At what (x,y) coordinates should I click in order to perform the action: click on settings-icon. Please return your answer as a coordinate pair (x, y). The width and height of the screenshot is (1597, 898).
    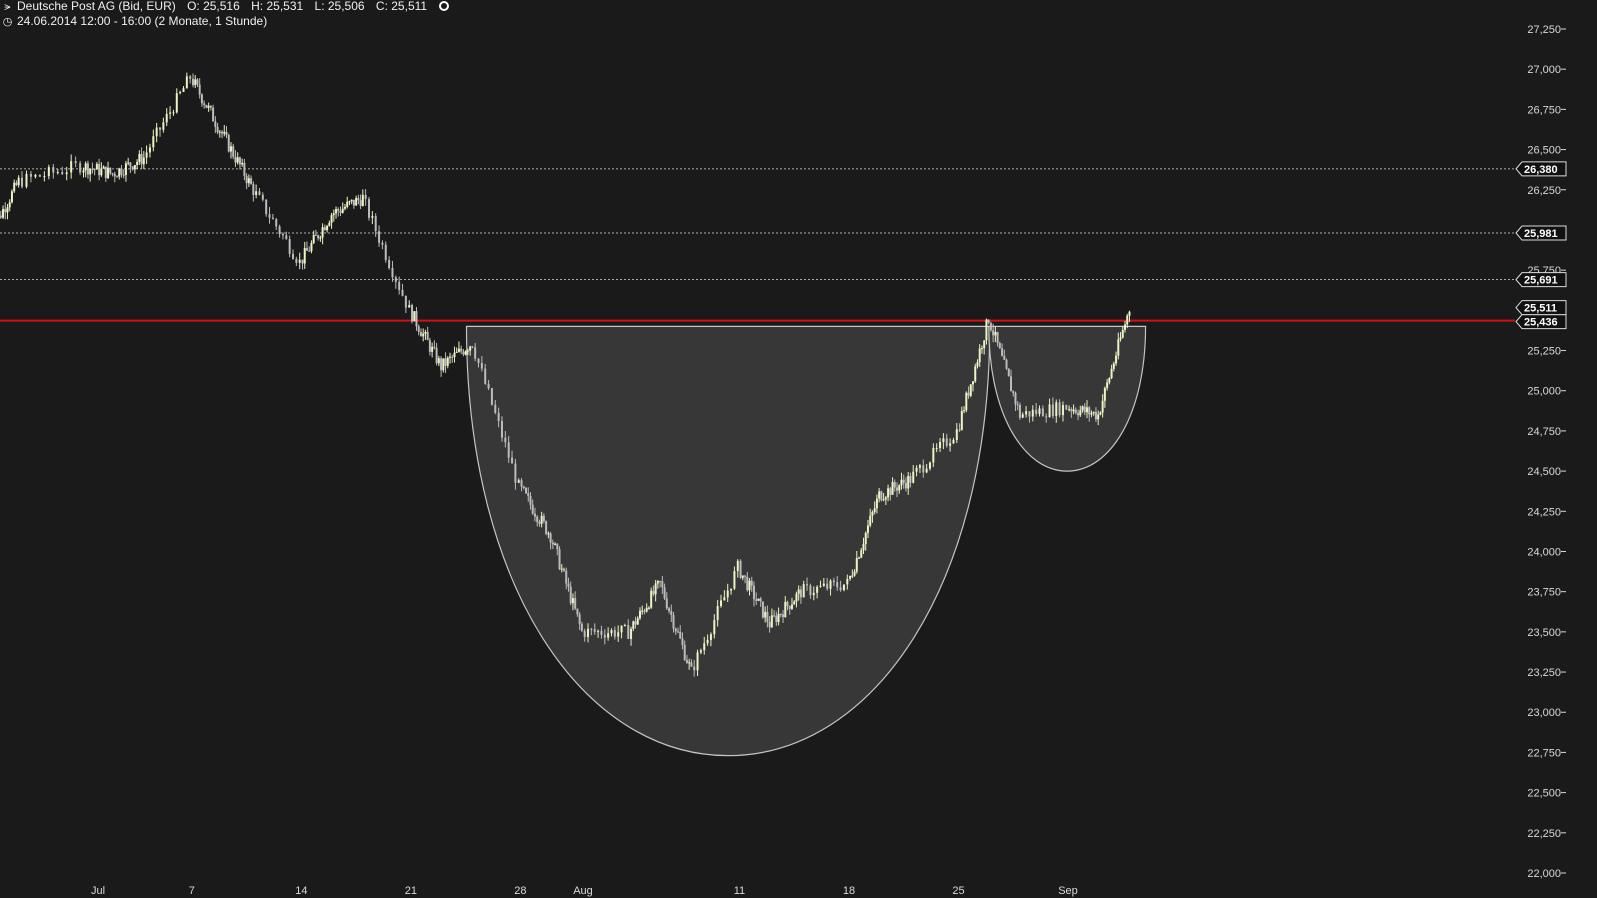
    Looking at the image, I should click on (444, 6).